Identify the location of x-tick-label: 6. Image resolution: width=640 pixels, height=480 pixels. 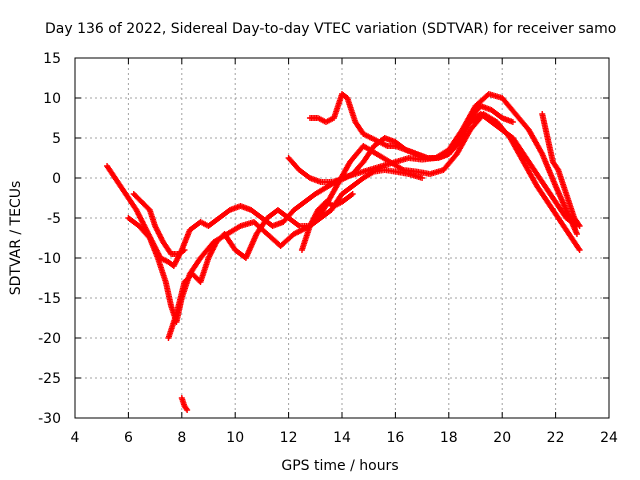
(128, 438).